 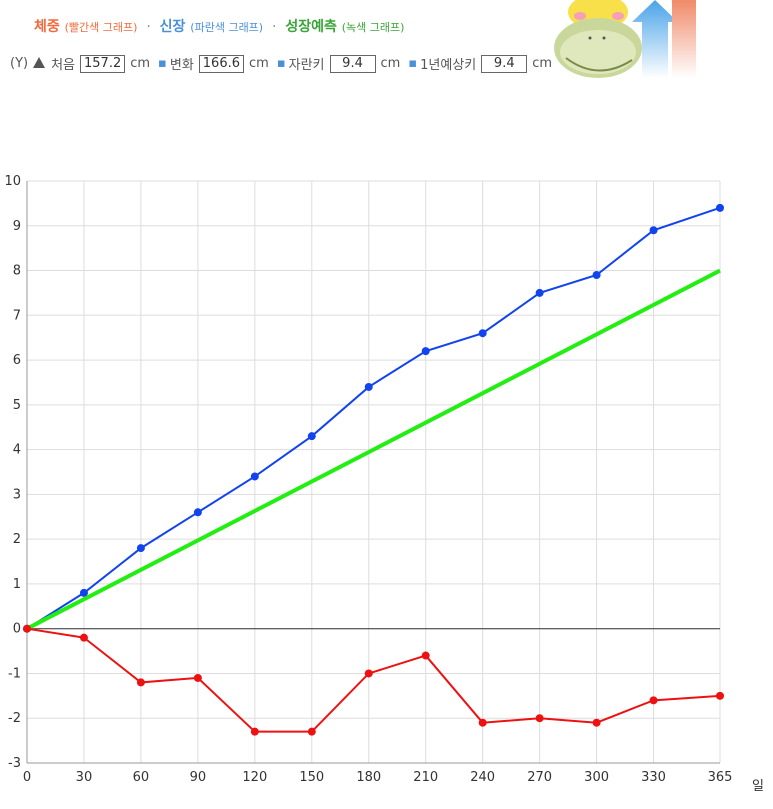 I want to click on x-tick-label: 210, so click(x=425, y=777).